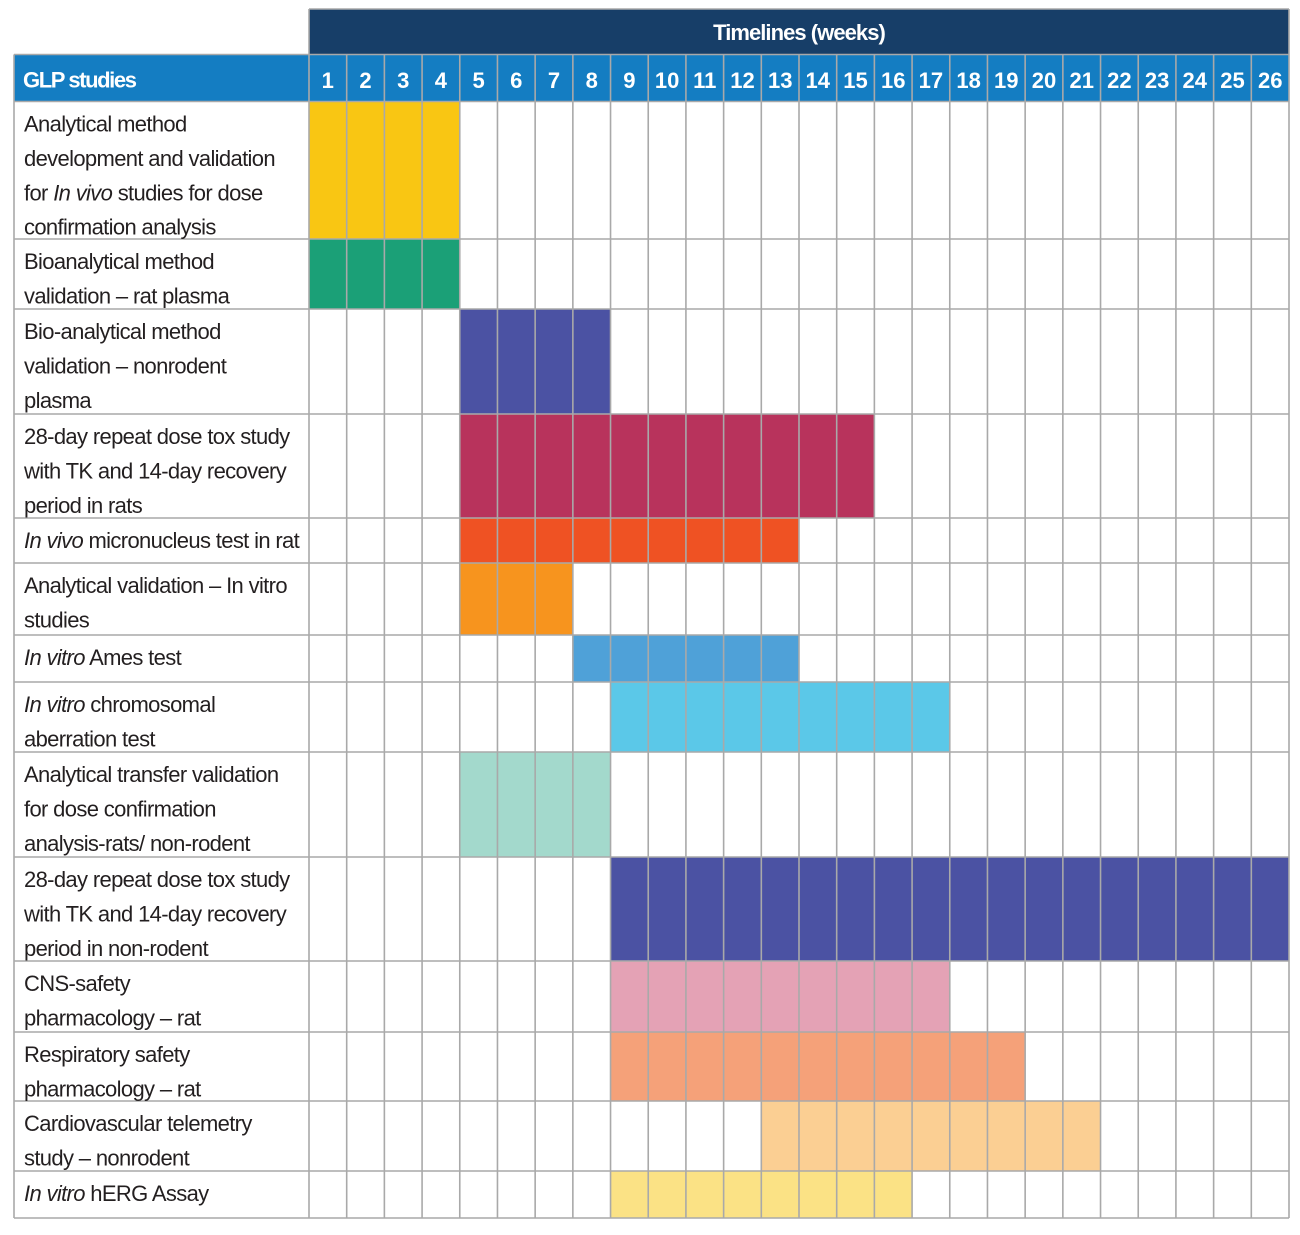  What do you see at coordinates (1270, 80) in the screenshot?
I see `svg-text: 26` at bounding box center [1270, 80].